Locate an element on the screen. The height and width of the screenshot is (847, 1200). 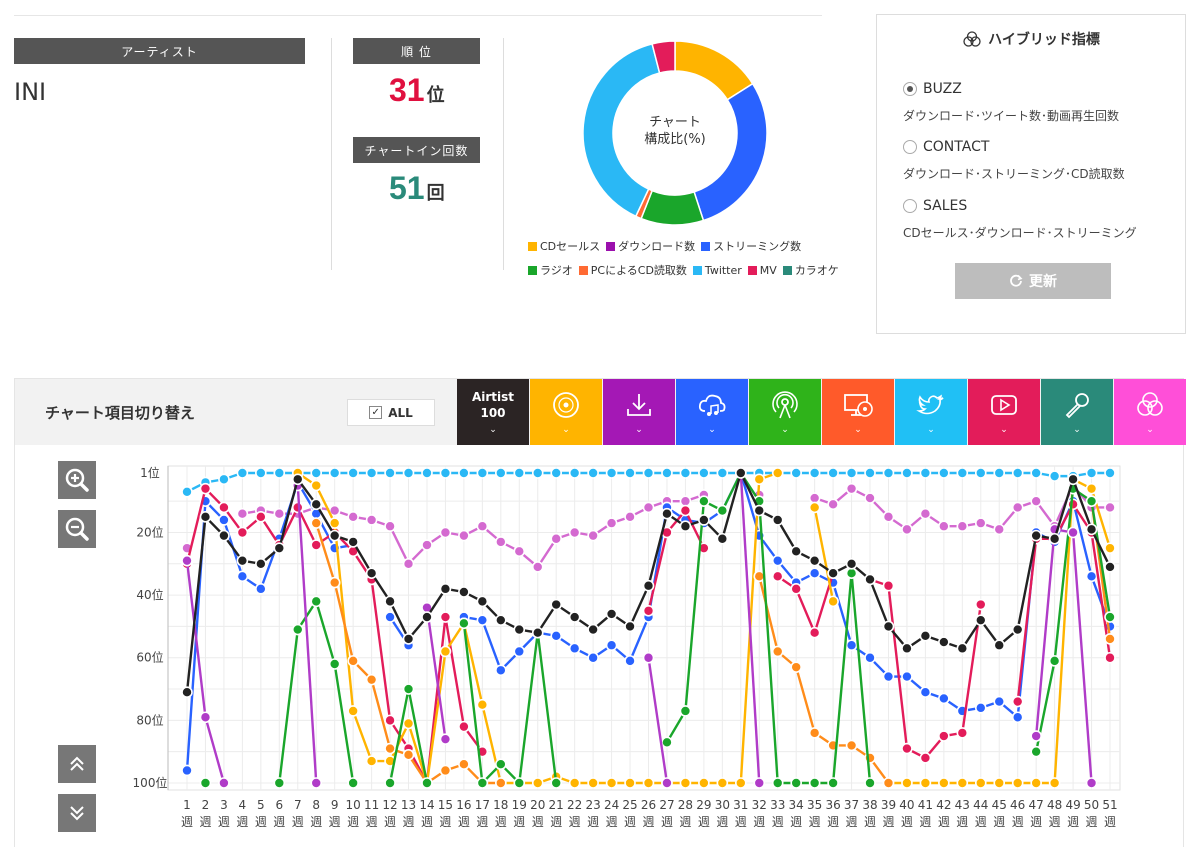
radio-contact: CONTACT is located at coordinates (946, 147).